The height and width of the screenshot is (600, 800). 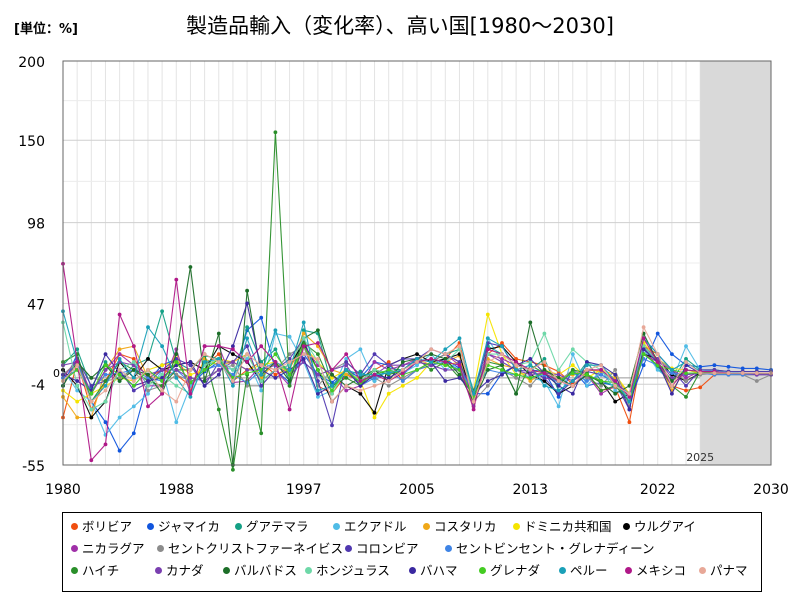 I want to click on chart-title: 製造品輸入（変化率）、高い国[1980～2030], so click(x=400, y=26).